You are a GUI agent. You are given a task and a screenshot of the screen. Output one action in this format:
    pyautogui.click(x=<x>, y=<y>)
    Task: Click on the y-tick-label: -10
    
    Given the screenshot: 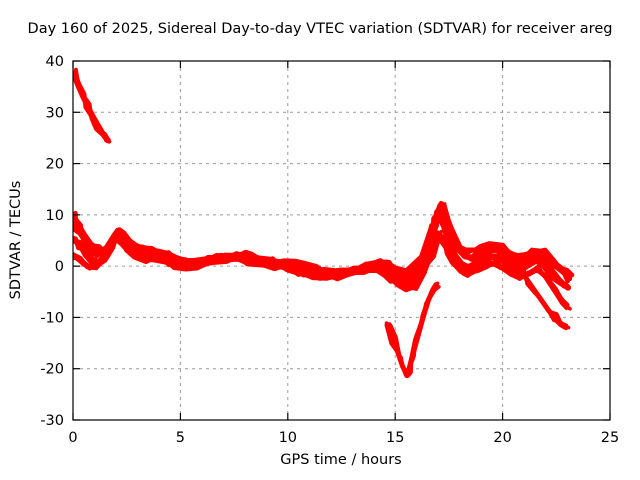 What is the action you would take?
    pyautogui.click(x=52, y=318)
    